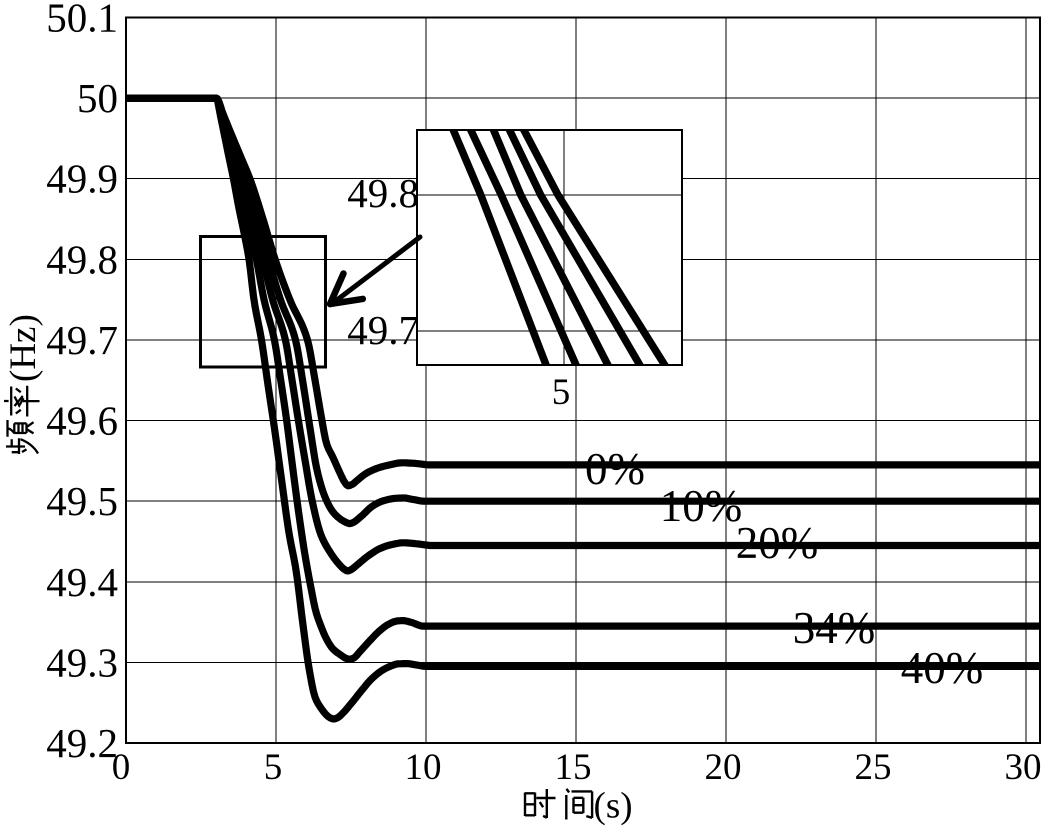 This screenshot has height=826, width=1047. What do you see at coordinates (82, 501) in the screenshot?
I see `svg-text: 49.5` at bounding box center [82, 501].